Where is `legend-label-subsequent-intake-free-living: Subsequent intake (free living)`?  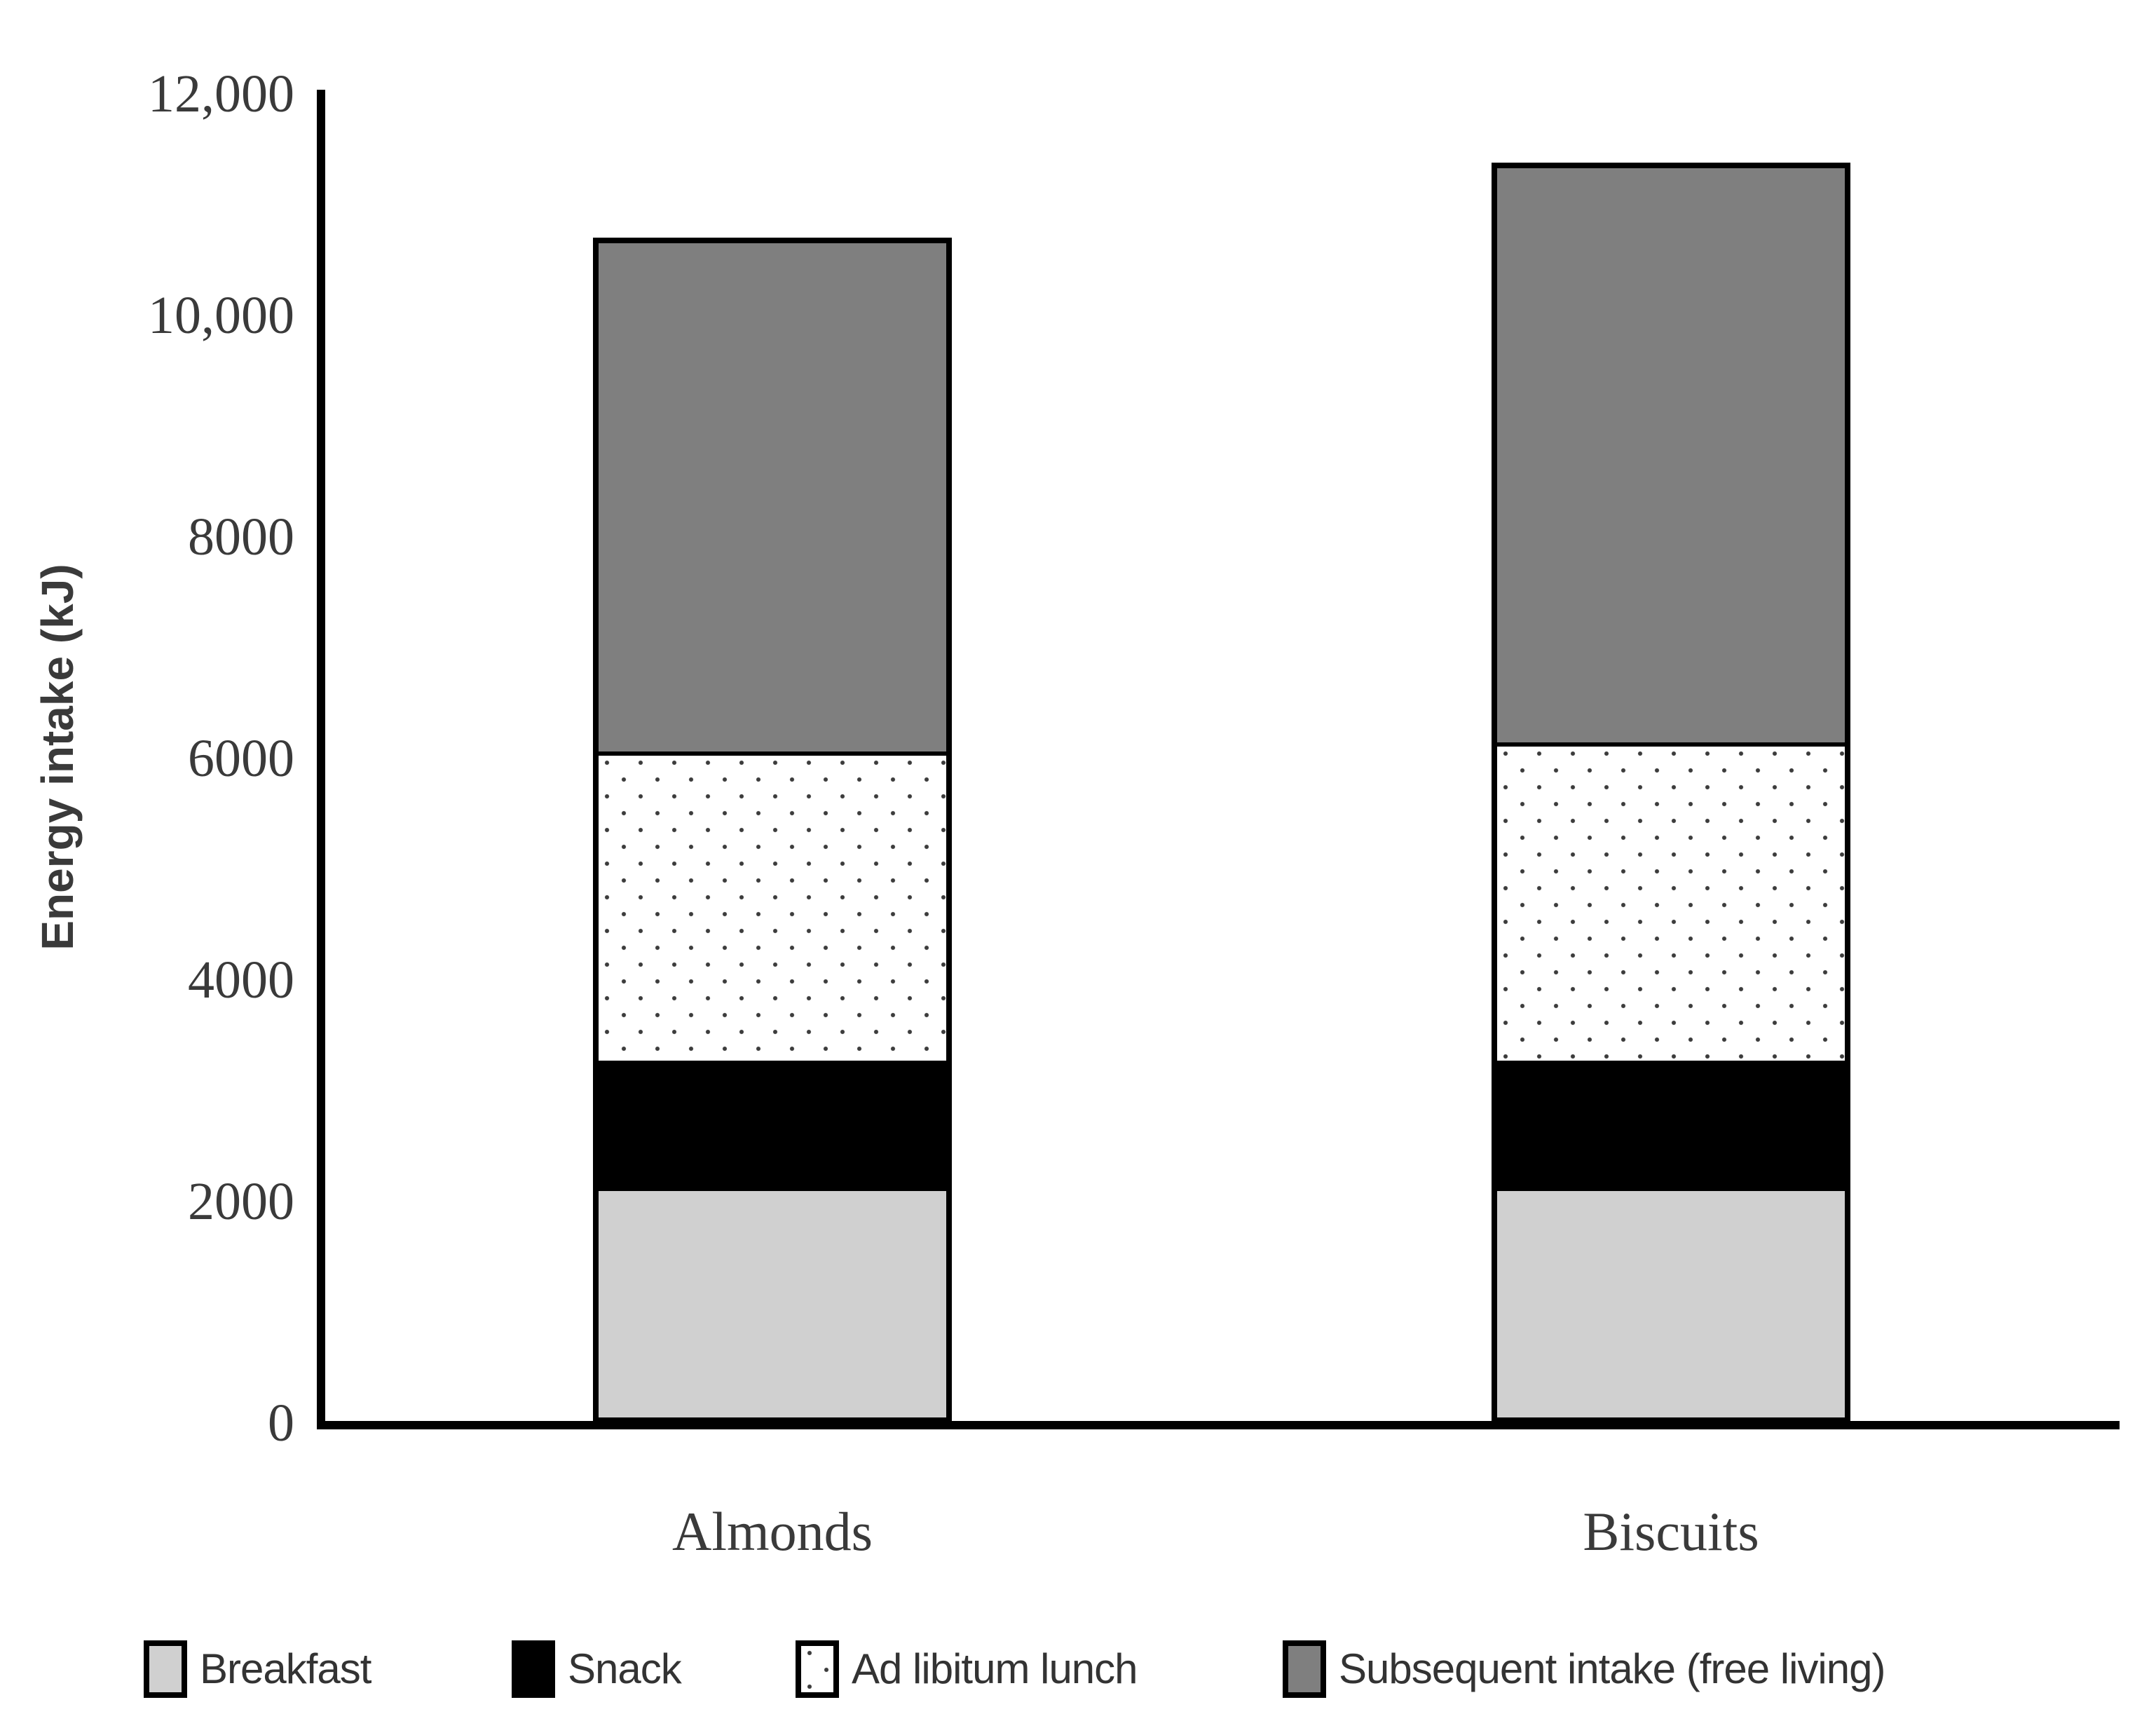
legend-label-subsequent-intake-free-living: Subsequent intake (free living) is located at coordinates (1612, 1669).